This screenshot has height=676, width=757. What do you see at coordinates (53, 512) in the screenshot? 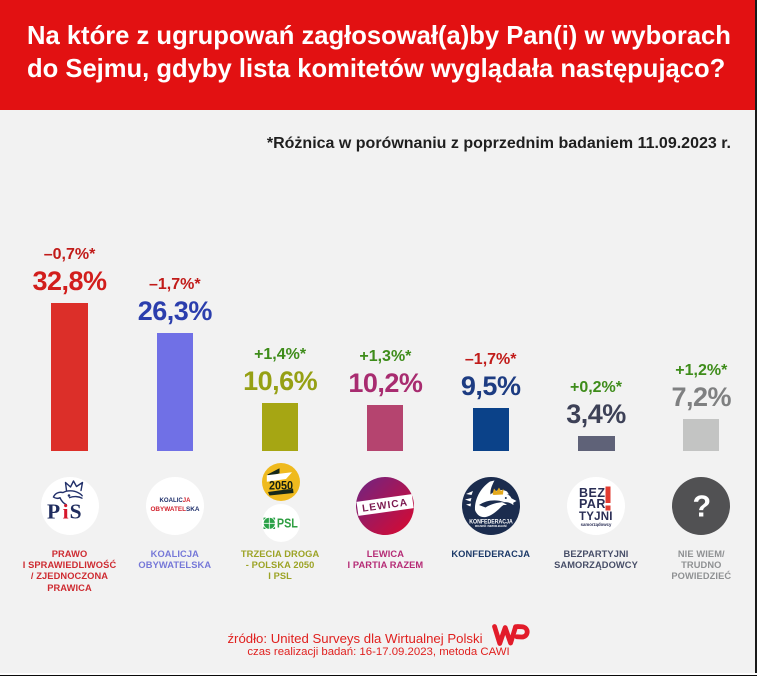
I see `svg-text: P` at bounding box center [53, 512].